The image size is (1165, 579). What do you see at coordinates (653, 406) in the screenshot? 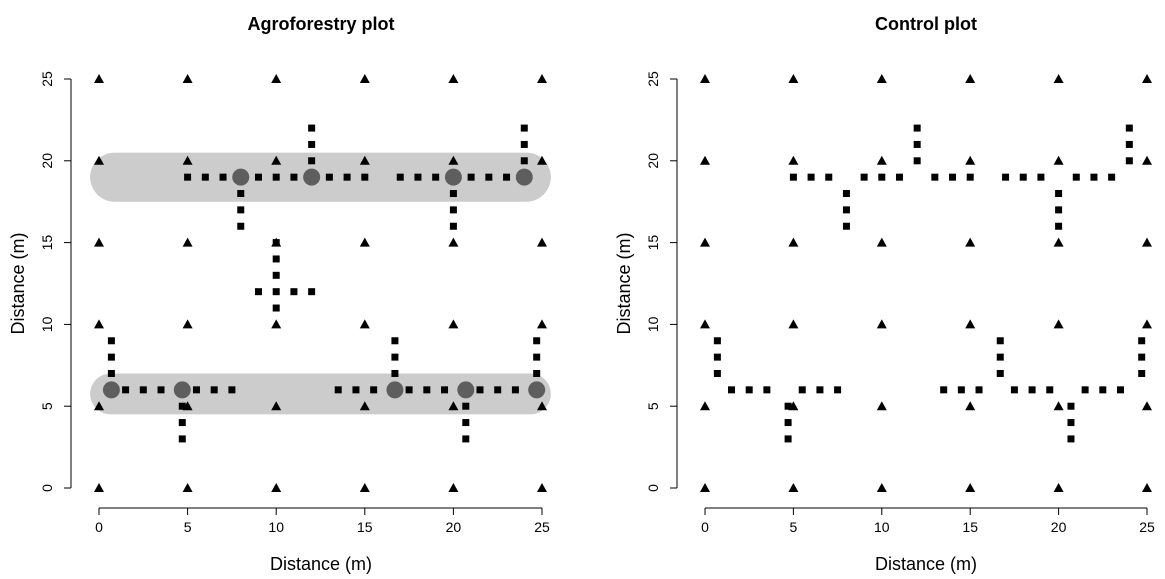
I see `chart-2-y-tick-label-5: 5` at bounding box center [653, 406].